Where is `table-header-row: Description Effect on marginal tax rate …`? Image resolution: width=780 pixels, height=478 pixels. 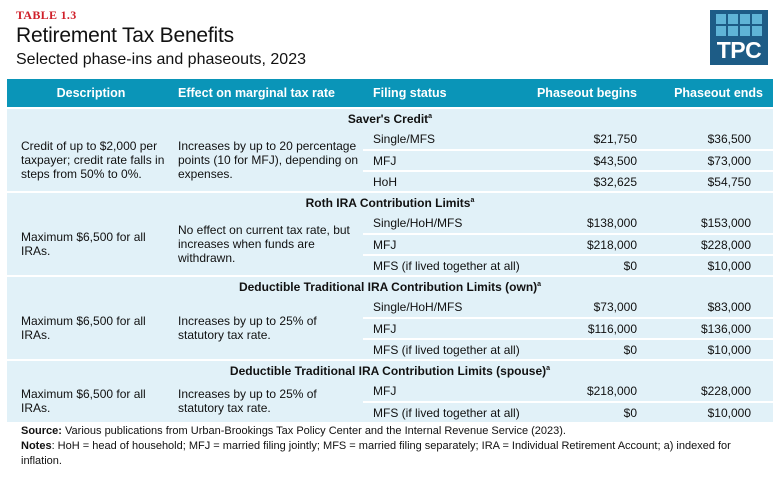 table-header-row: Description Effect on marginal tax rate … is located at coordinates (390, 93).